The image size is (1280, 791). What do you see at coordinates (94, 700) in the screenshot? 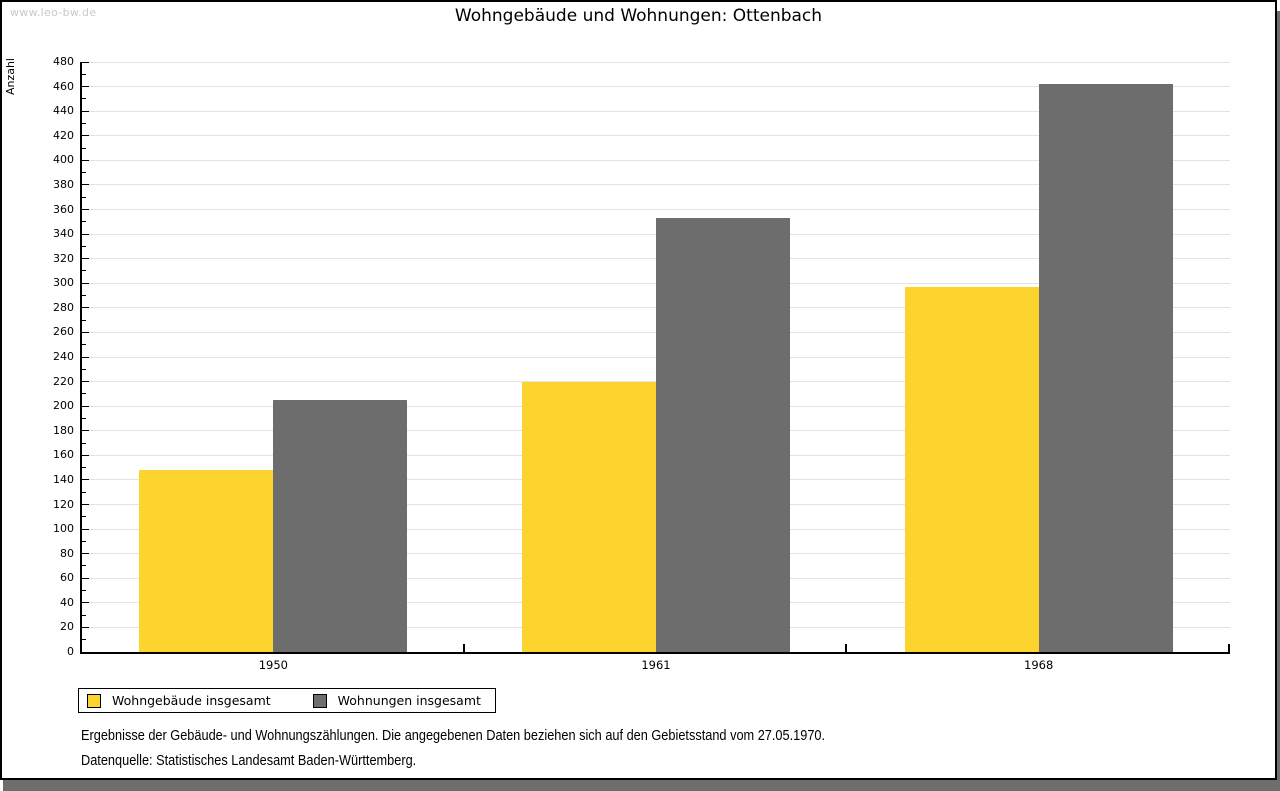
I see `legend-swatch-yellow-icon` at bounding box center [94, 700].